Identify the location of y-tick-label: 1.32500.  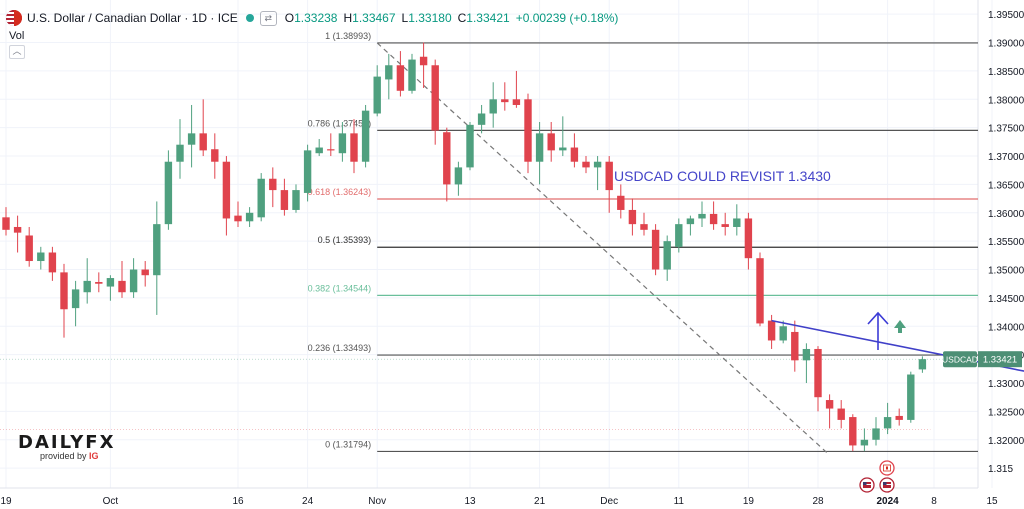
(1006, 412).